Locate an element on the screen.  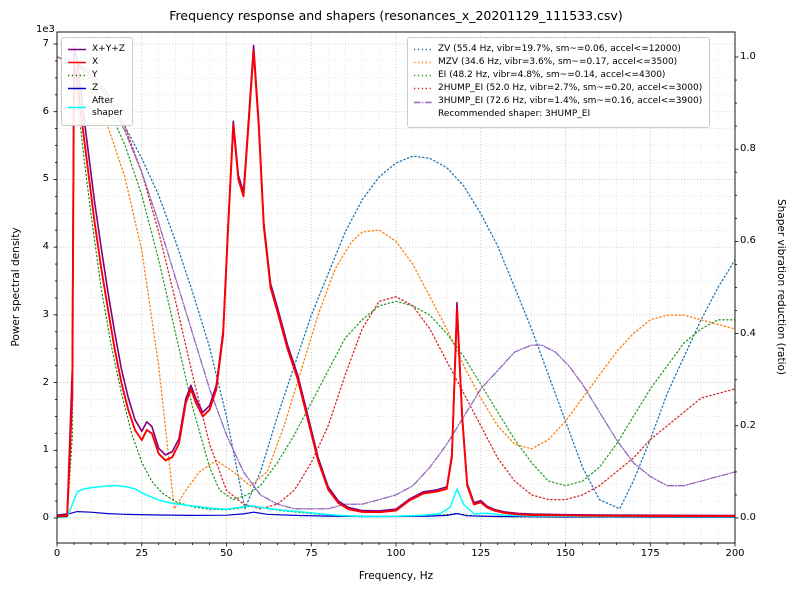
legend-psd-item-0: X+Y+Z is located at coordinates (96, 50).